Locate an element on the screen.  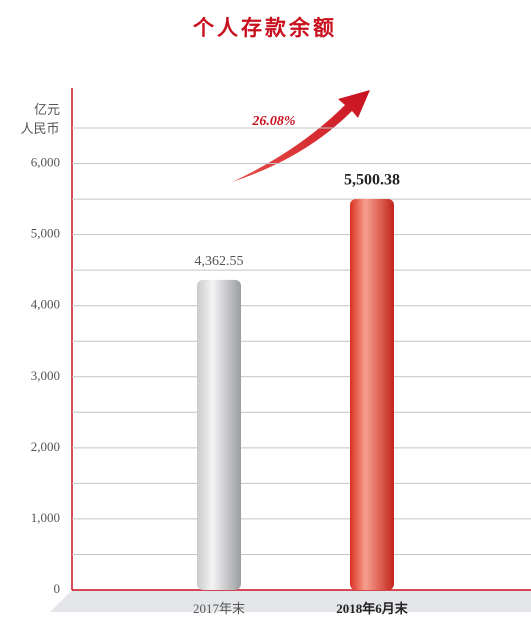
y-tick-label: 0 is located at coordinates (57, 588).